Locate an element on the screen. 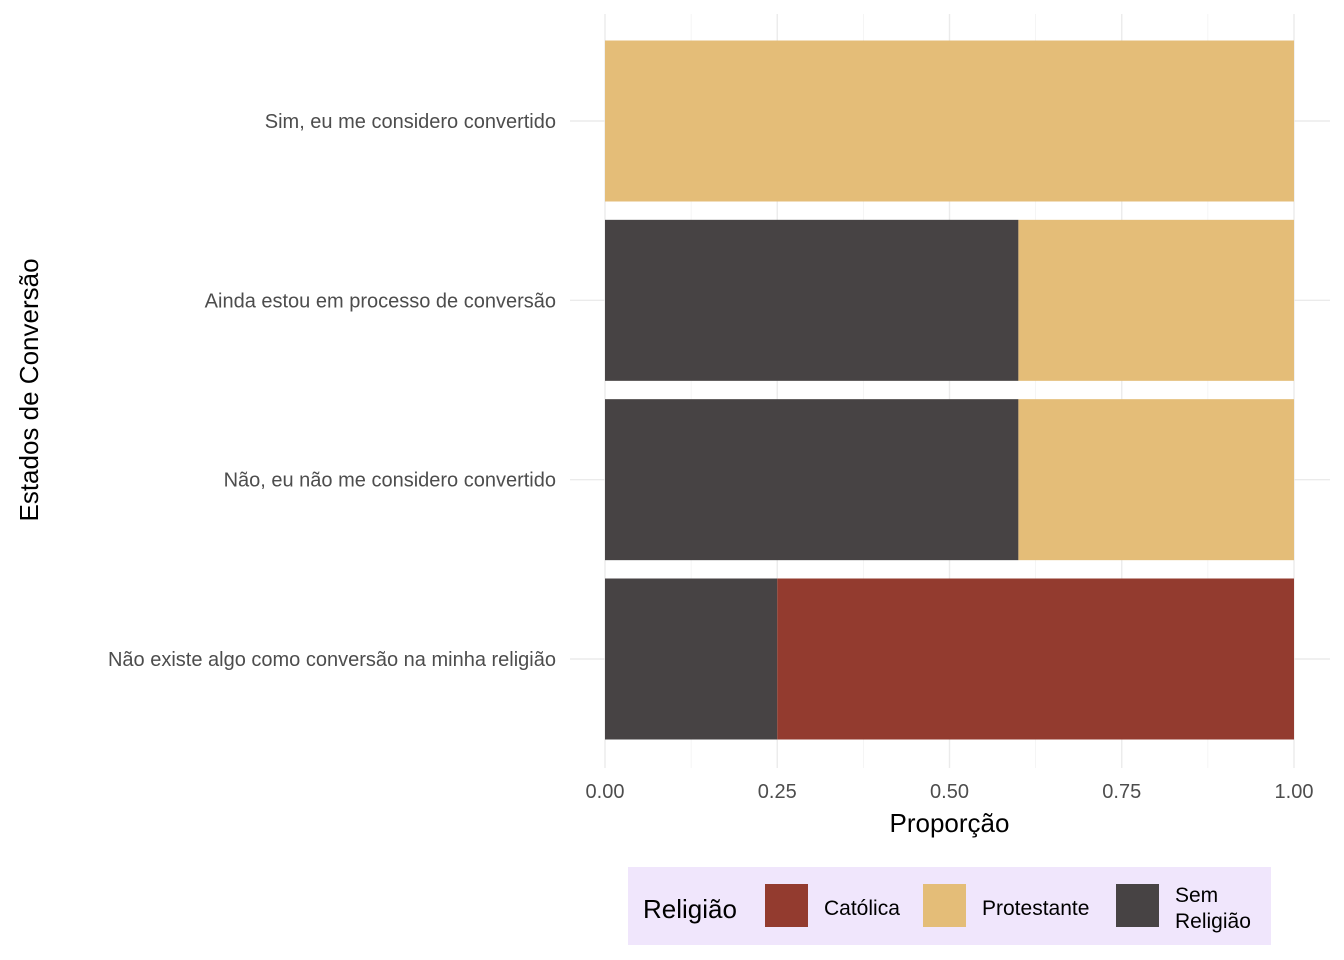  x-tick-label: 0.00 is located at coordinates (605, 792).